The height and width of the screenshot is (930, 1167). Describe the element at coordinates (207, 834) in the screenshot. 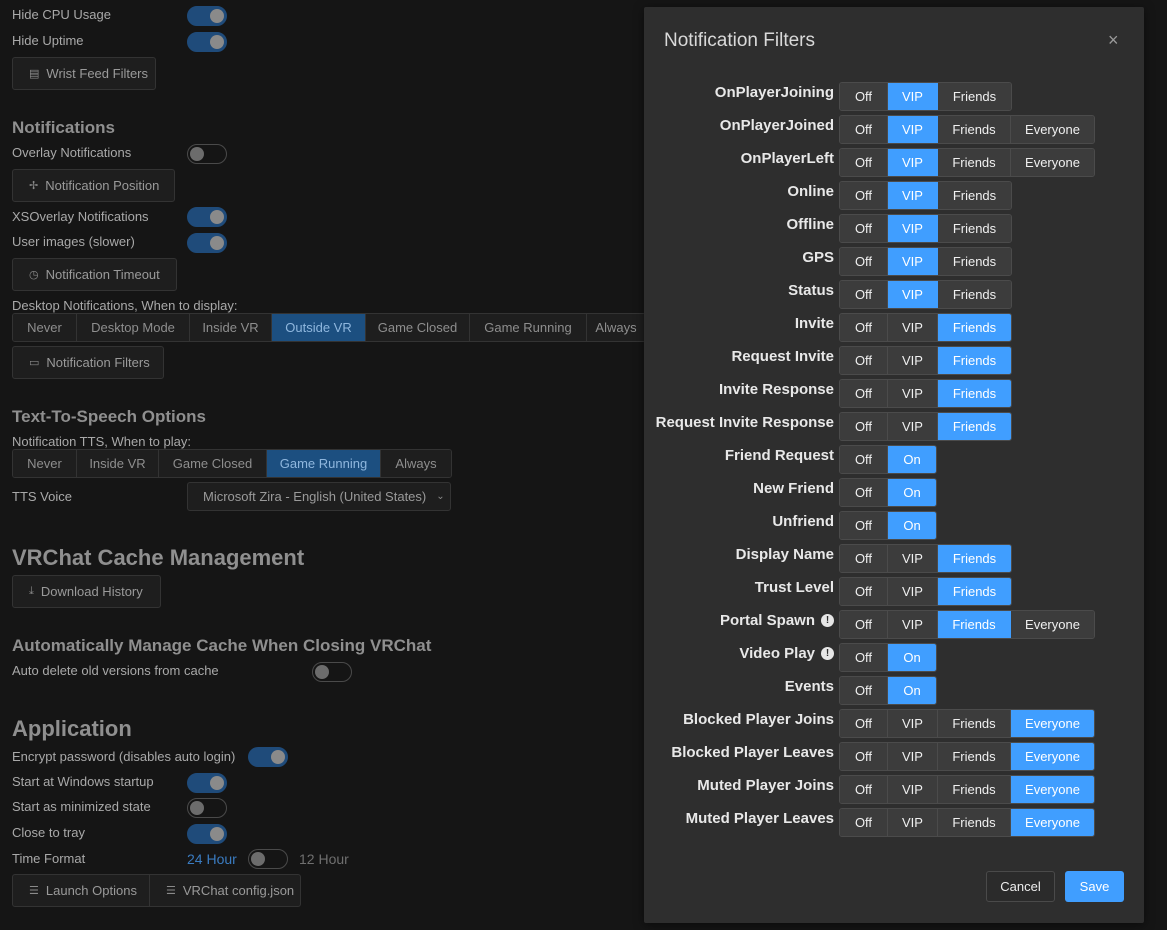

I see `tray-toggle` at that location.